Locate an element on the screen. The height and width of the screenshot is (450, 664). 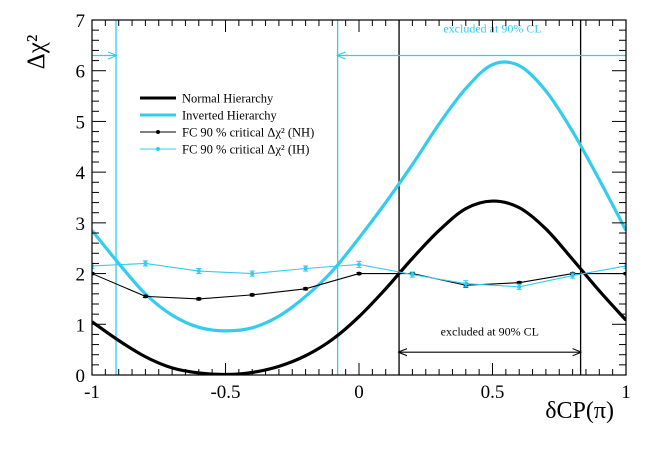
y-tick-label: 2 is located at coordinates (81, 275).